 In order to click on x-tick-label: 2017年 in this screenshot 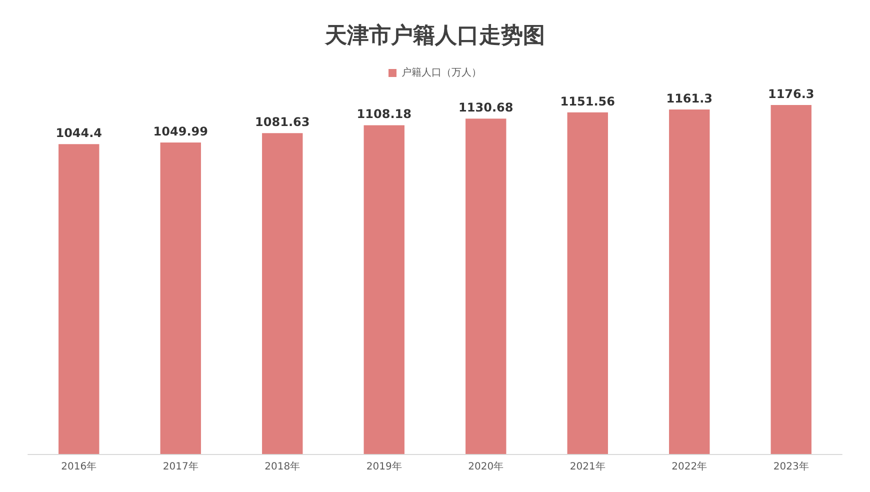, I will do `click(180, 466)`.